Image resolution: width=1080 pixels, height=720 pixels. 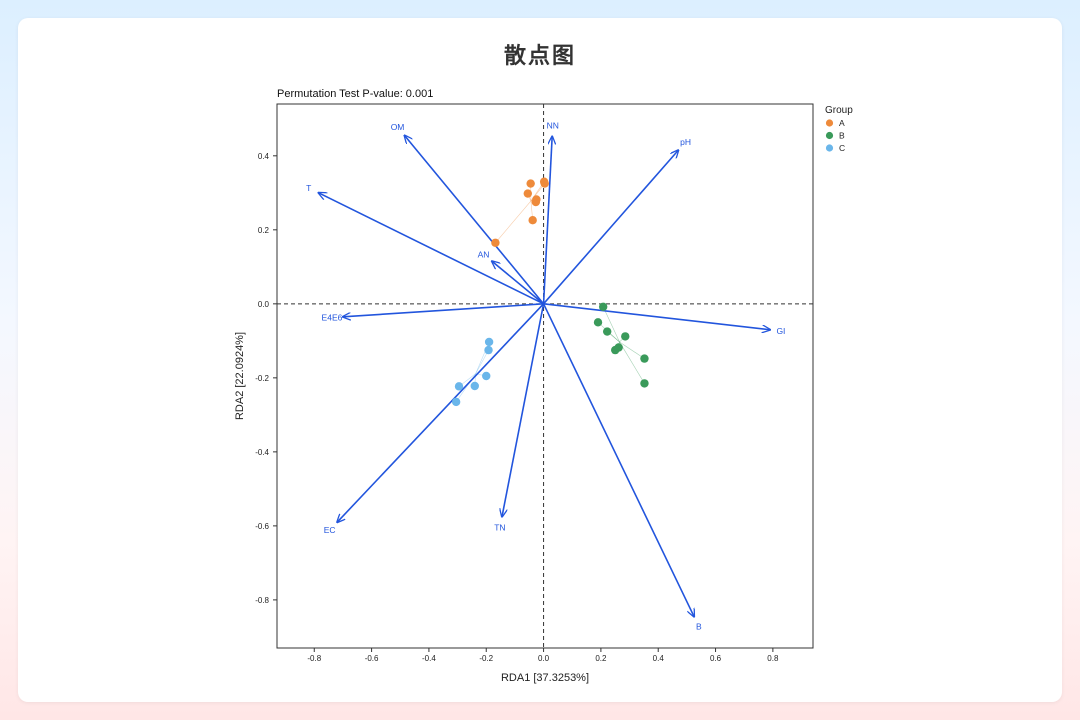 What do you see at coordinates (780, 331) in the screenshot?
I see `env-arrow-label: GI` at bounding box center [780, 331].